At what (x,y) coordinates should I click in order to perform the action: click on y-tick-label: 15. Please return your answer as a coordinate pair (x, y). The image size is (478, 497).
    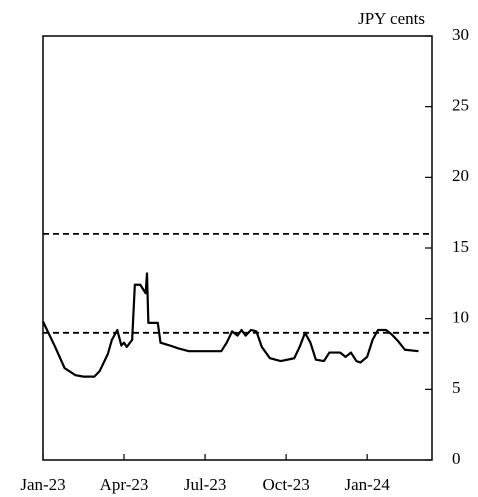
    Looking at the image, I should click on (460, 246).